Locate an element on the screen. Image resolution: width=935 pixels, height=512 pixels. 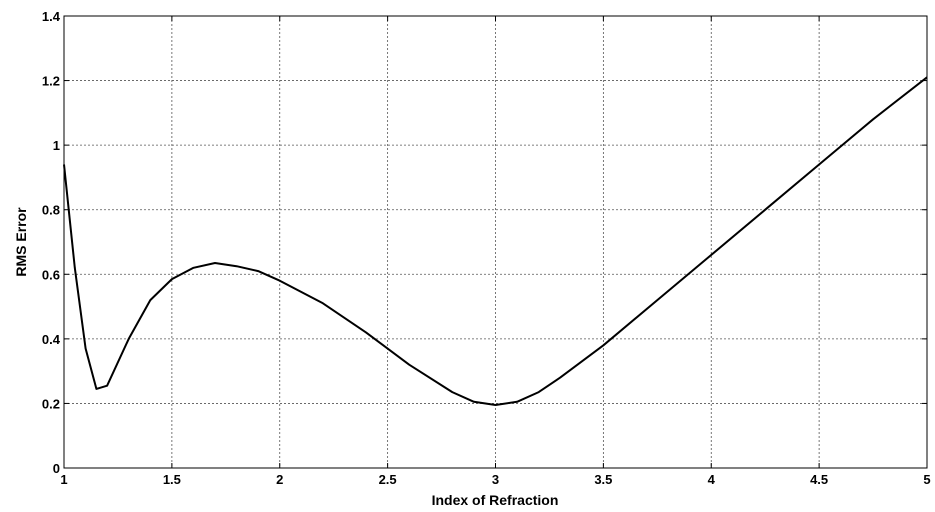
y-tick-label: 0.8 is located at coordinates (51, 210).